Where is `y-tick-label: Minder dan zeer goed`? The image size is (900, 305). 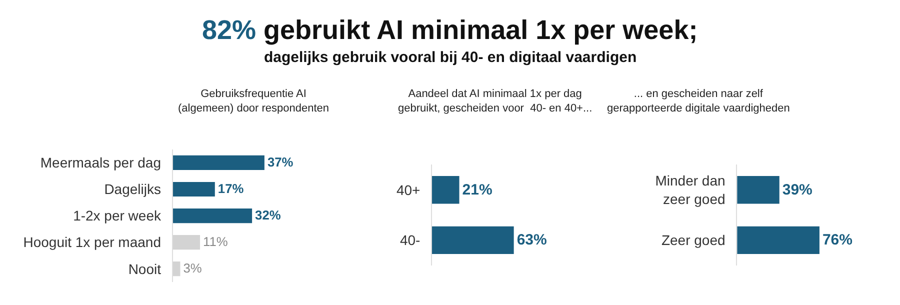 y-tick-label: Minder dan zeer goed is located at coordinates (690, 189).